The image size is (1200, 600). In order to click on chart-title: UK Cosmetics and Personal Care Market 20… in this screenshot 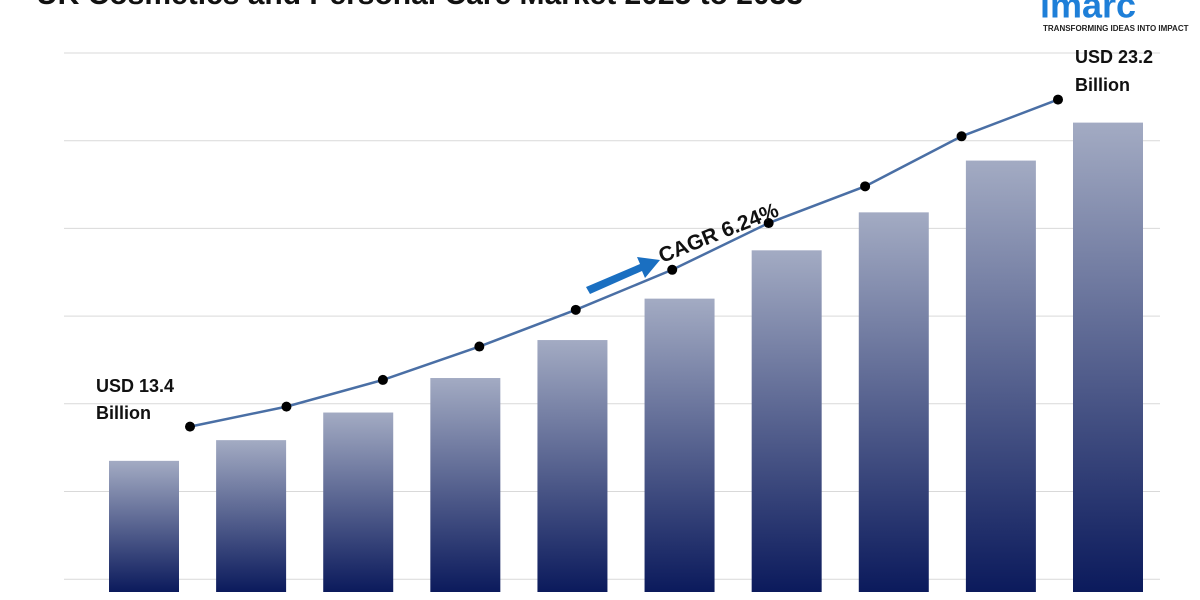, I will do `click(419, 5)`.